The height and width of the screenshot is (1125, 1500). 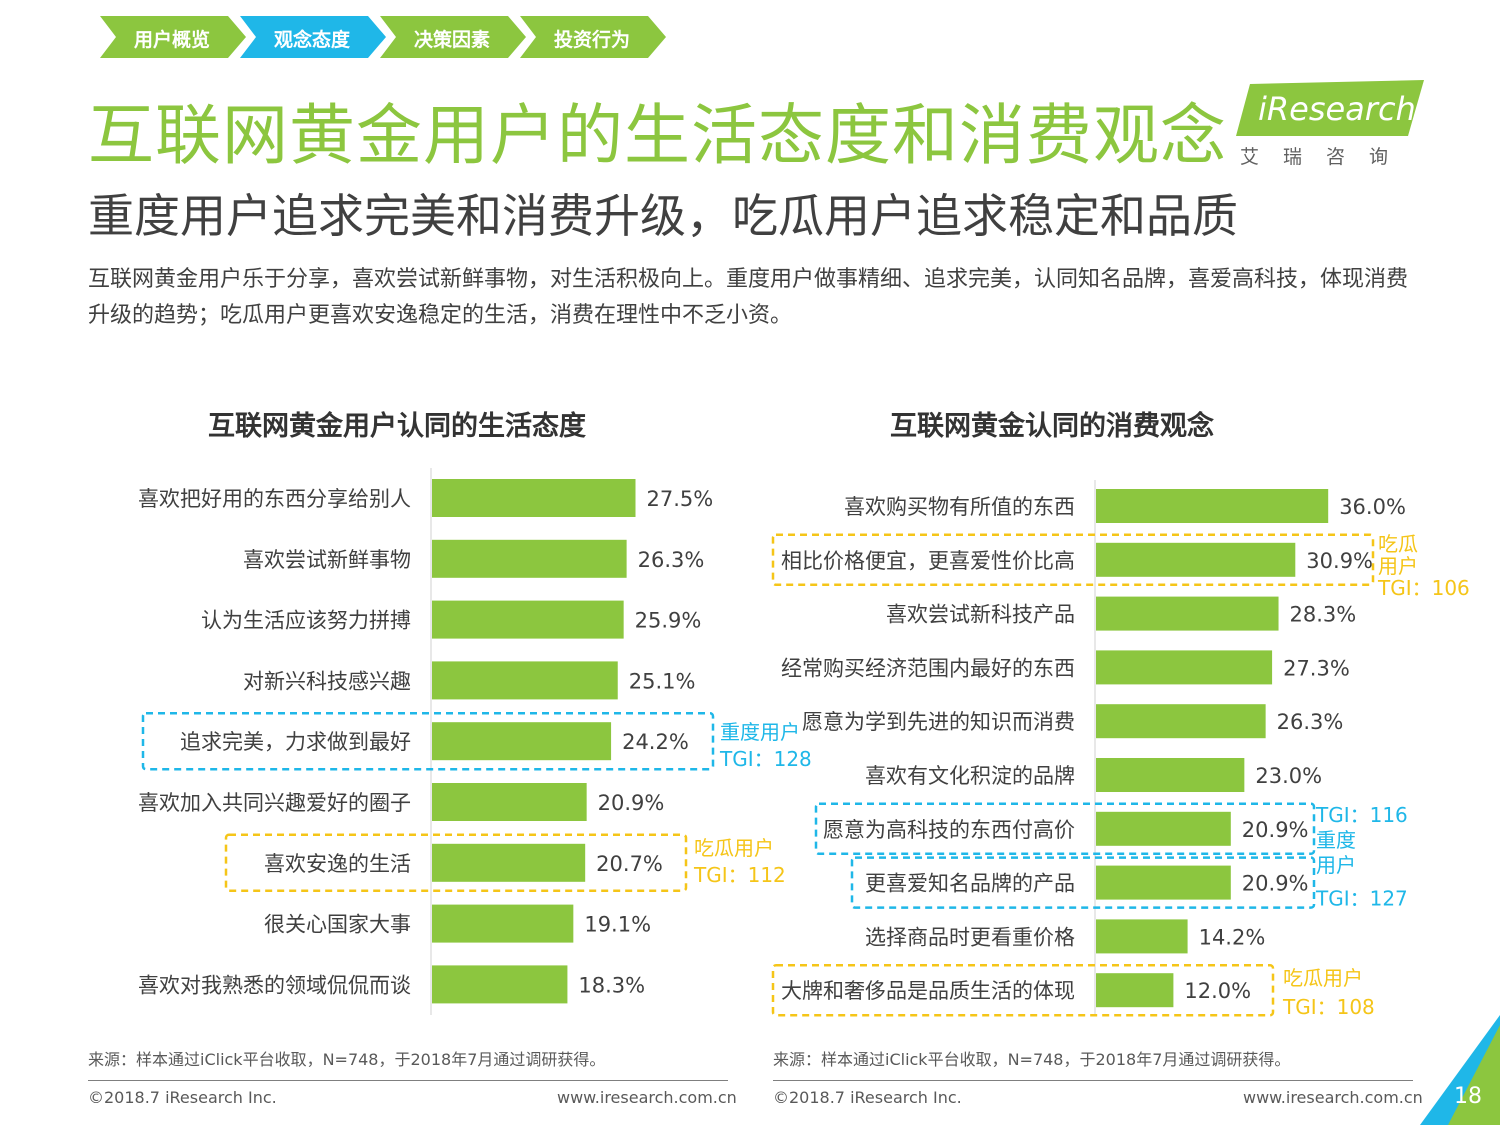 I want to click on tgi-annotation: TGI：116, so click(x=1361, y=815).